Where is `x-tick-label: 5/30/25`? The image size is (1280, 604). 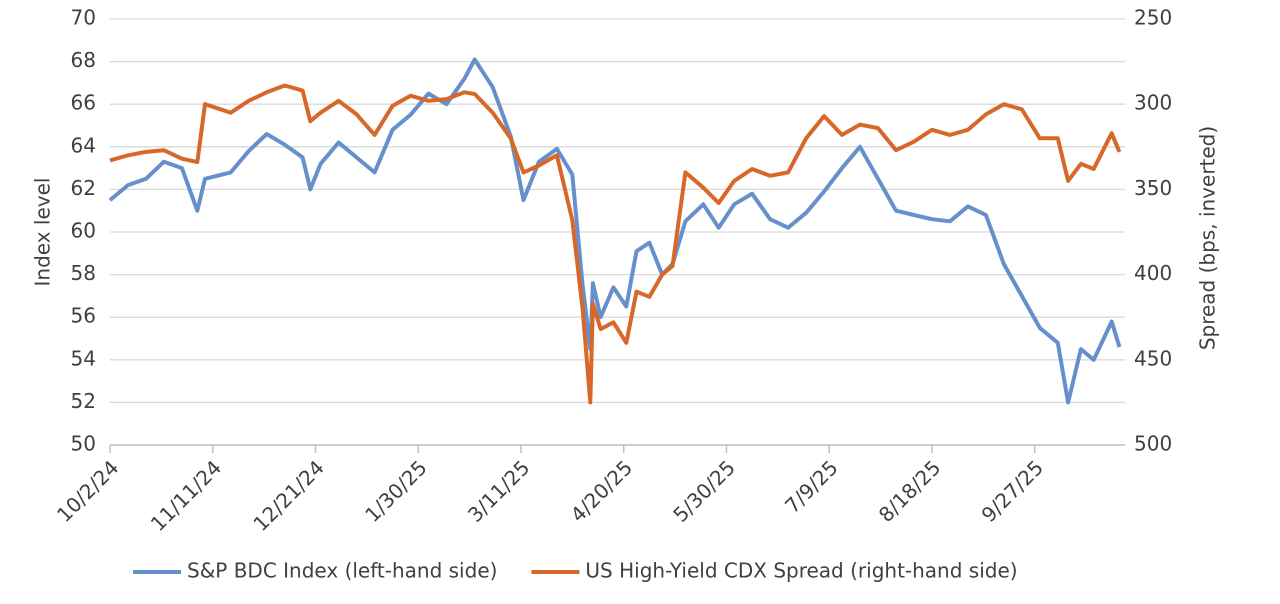 x-tick-label: 5/30/25 is located at coordinates (703, 490).